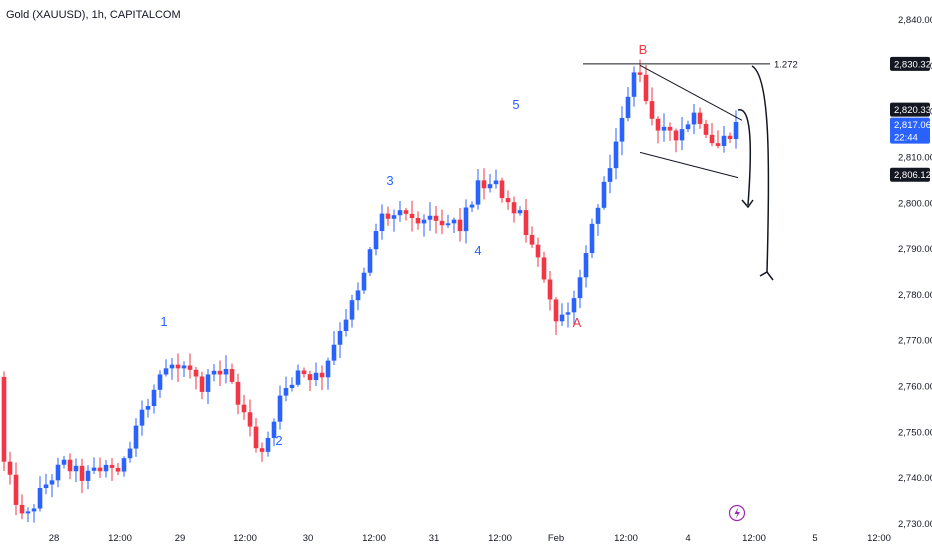  What do you see at coordinates (278, 440) in the screenshot?
I see `wave-label-2: 2` at bounding box center [278, 440].